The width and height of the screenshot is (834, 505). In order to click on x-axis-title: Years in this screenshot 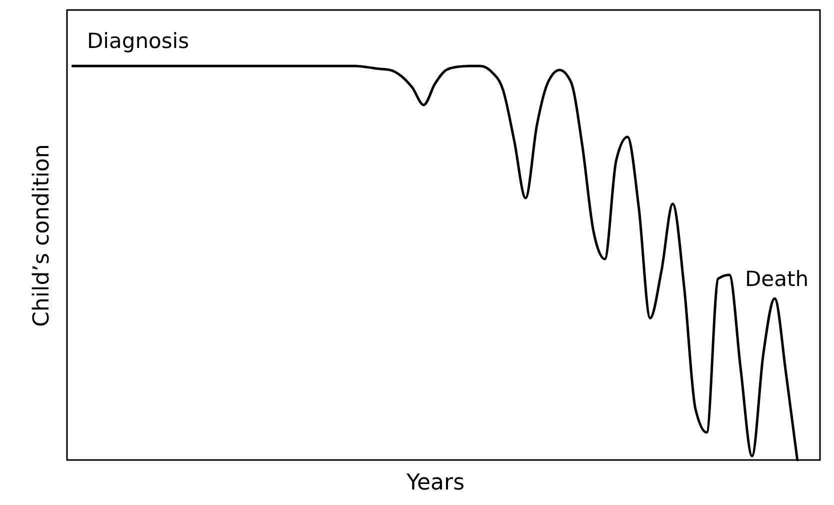, I will do `click(435, 483)`.